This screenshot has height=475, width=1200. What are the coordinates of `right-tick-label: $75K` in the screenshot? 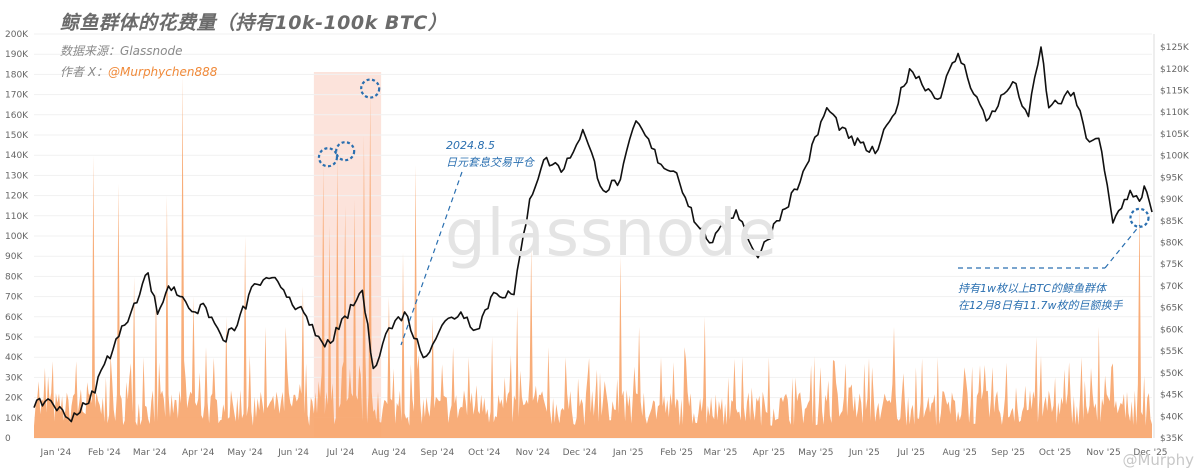 It's located at (1172, 265).